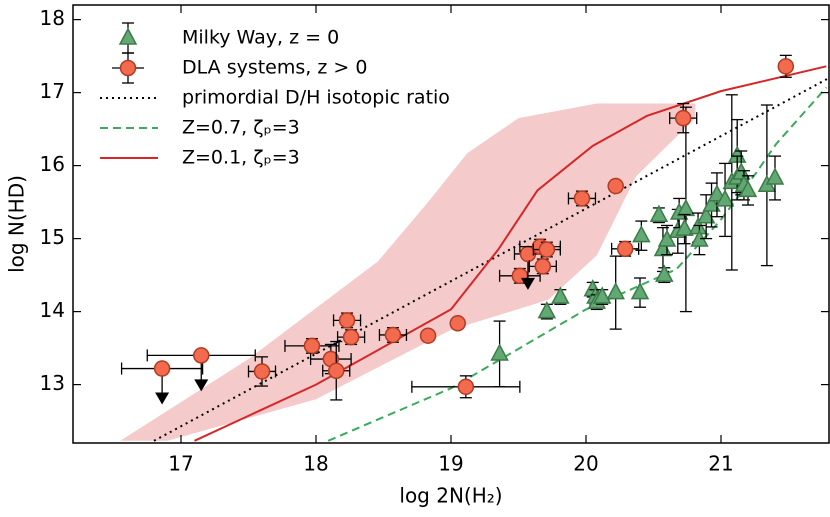  Describe the element at coordinates (52, 164) in the screenshot. I see `y-tick-label: 16` at that location.